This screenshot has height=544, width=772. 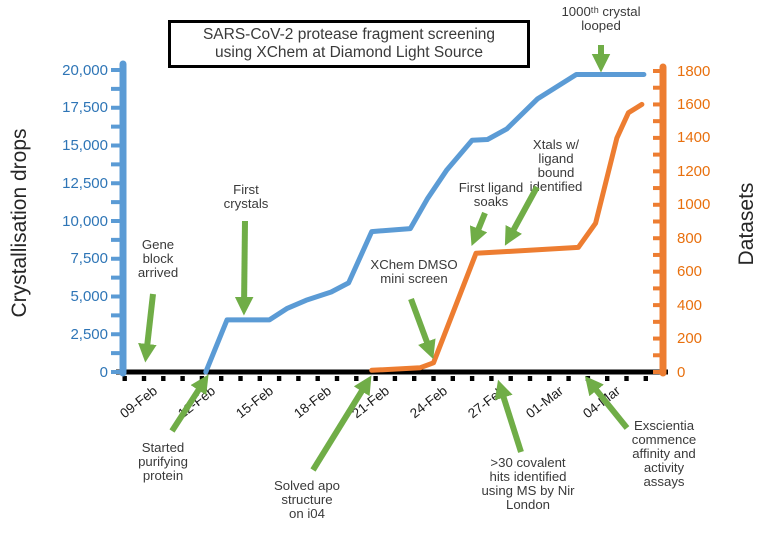 What do you see at coordinates (163, 447) in the screenshot?
I see `annotation-text-line: Started` at bounding box center [163, 447].